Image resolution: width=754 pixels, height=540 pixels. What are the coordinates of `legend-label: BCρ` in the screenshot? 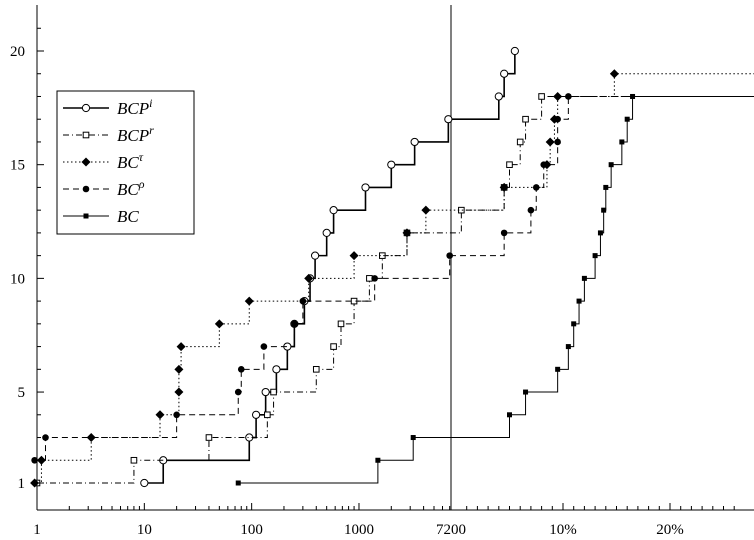 It's located at (131, 188).